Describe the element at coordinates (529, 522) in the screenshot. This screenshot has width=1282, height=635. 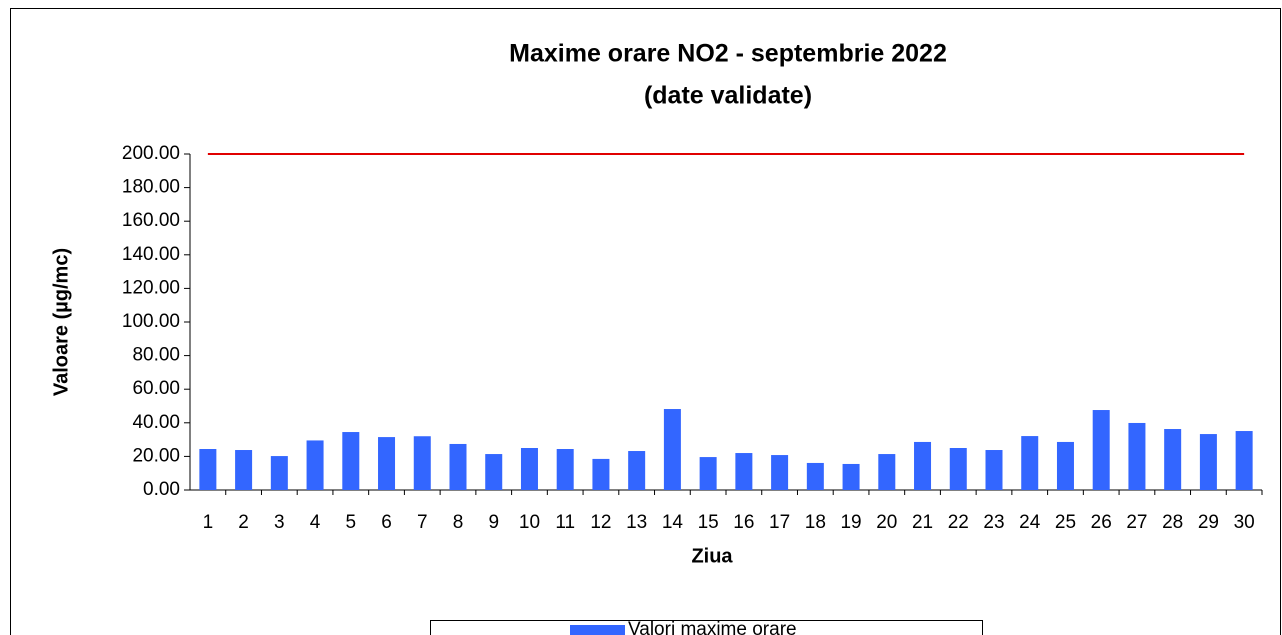
I see `x-tick-label: 10` at that location.